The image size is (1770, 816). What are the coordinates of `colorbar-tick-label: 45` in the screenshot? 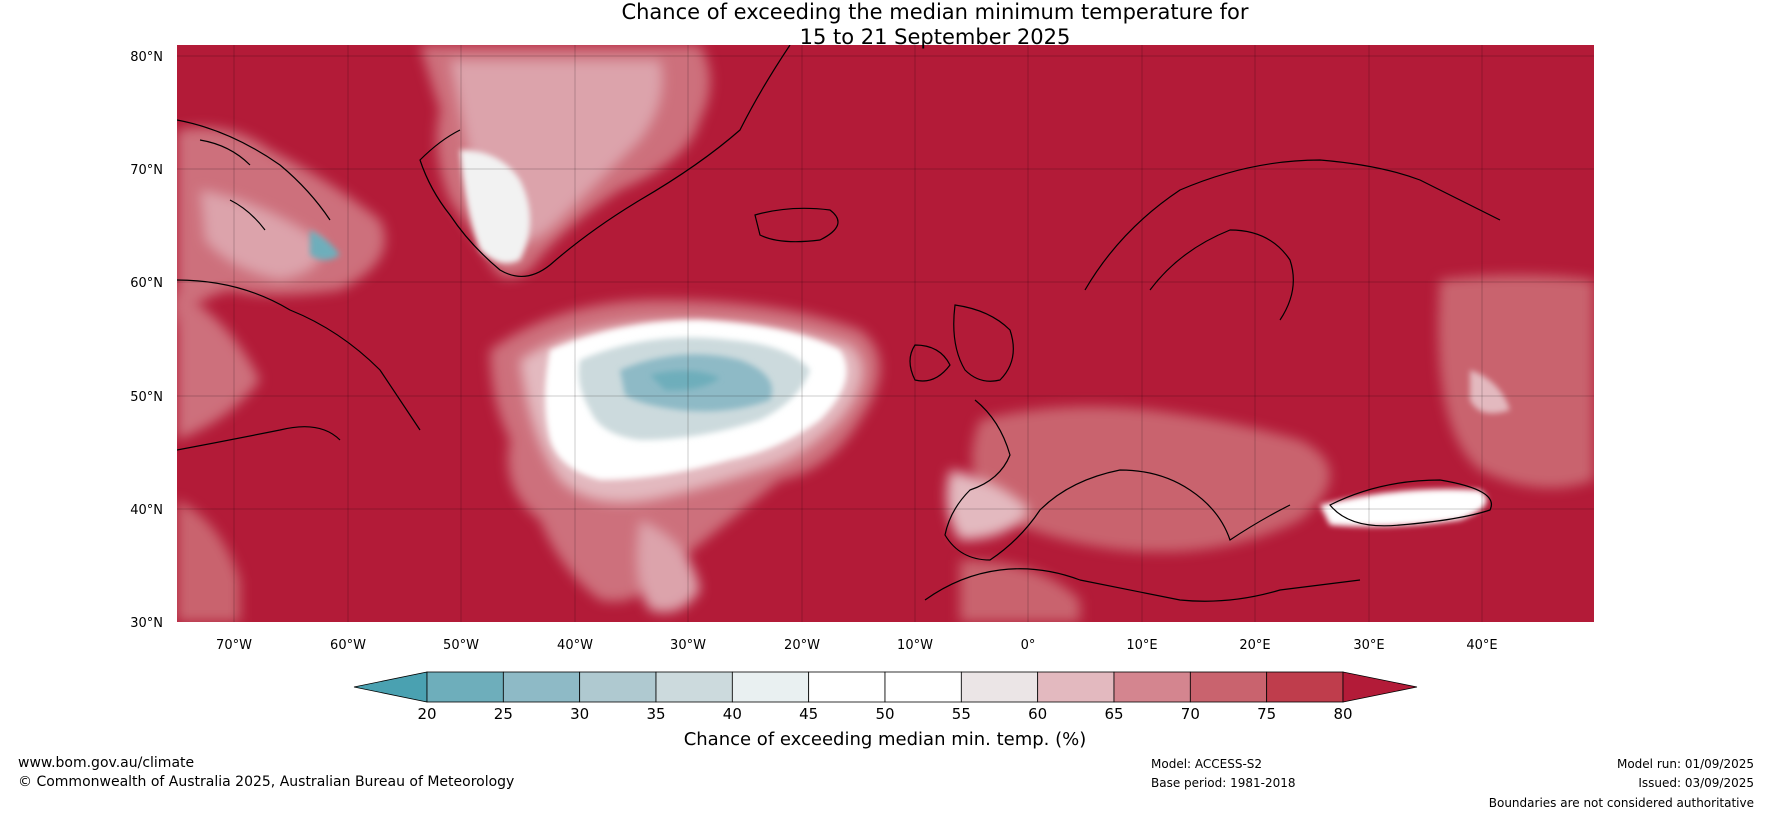 It's located at (808, 714).